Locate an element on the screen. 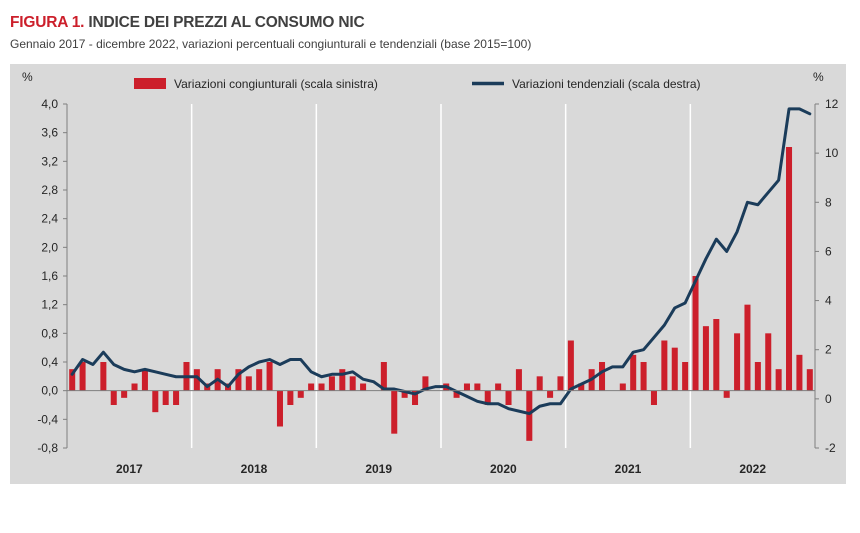  right-tick-label: 8 is located at coordinates (828, 202).